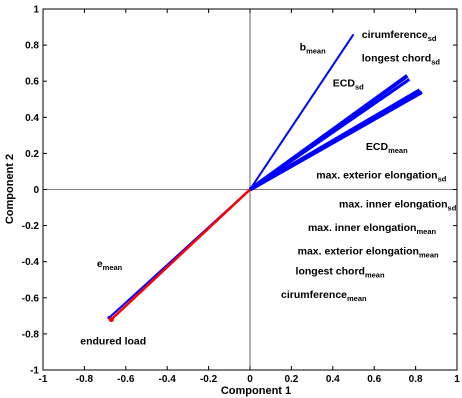 The height and width of the screenshot is (398, 462). What do you see at coordinates (110, 265) in the screenshot?
I see `annotation-e: emean` at bounding box center [110, 265].